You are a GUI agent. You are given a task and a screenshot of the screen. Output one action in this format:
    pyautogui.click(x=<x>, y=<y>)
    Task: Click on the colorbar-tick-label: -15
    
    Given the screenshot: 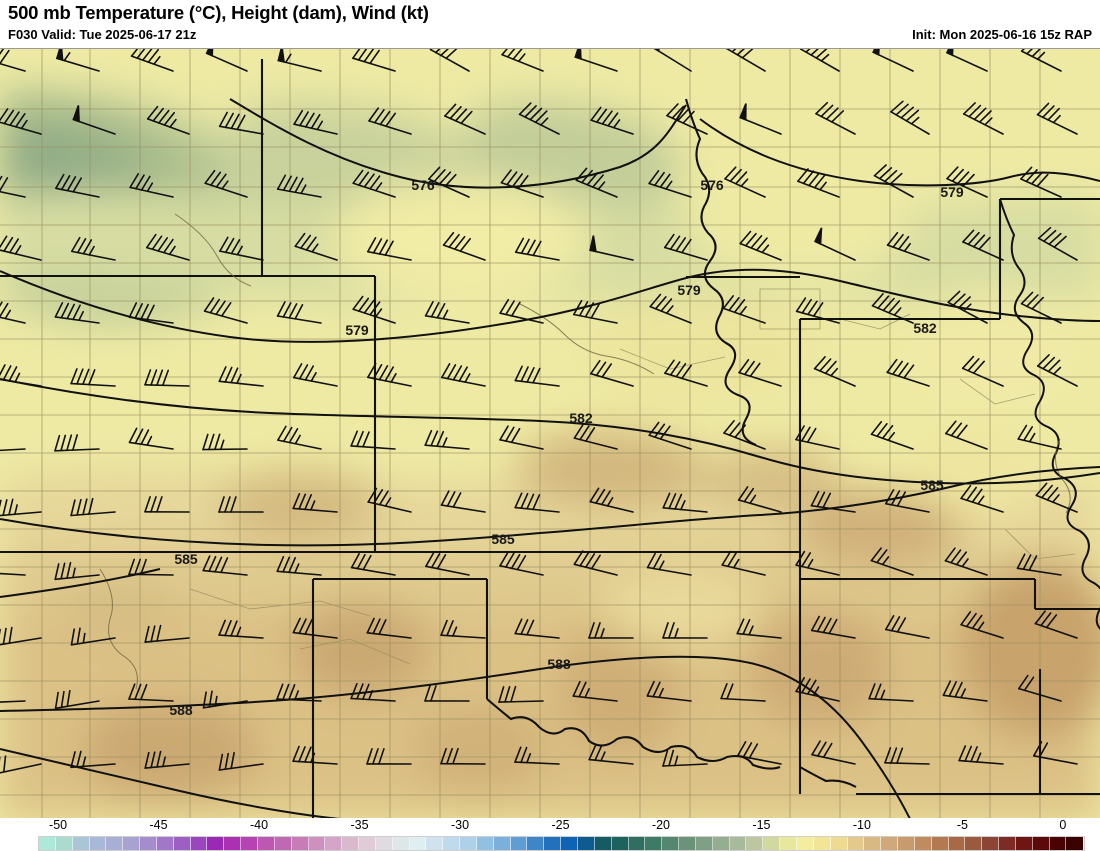 What is the action you would take?
    pyautogui.click(x=761, y=825)
    